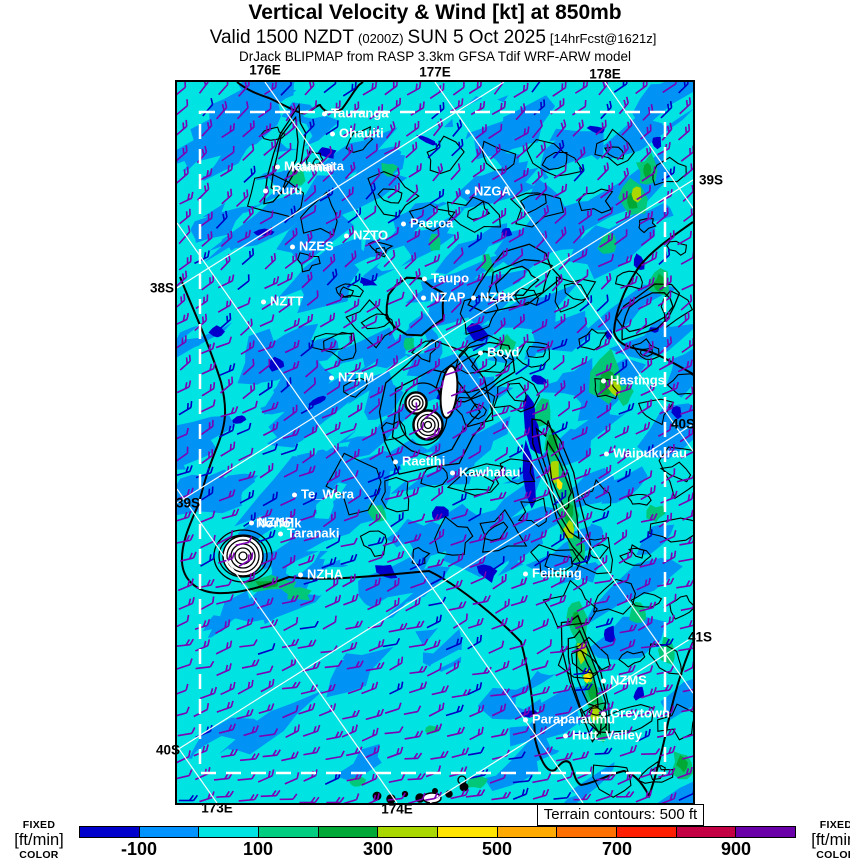 This screenshot has height=861, width=850. I want to click on place-name: NZRK, so click(498, 297).